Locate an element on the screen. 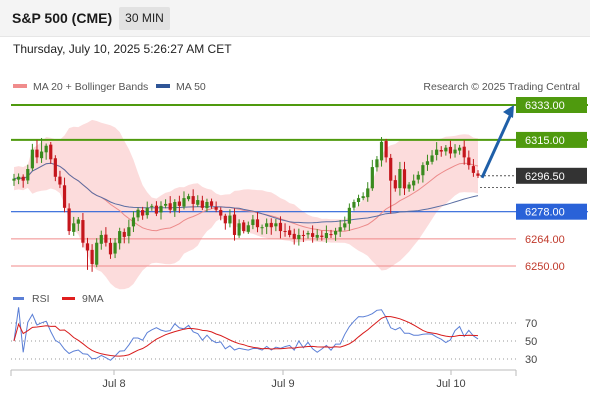  x-axis-ticks: Jul 8 Jul 9 Jul 10 is located at coordinates (284, 380).